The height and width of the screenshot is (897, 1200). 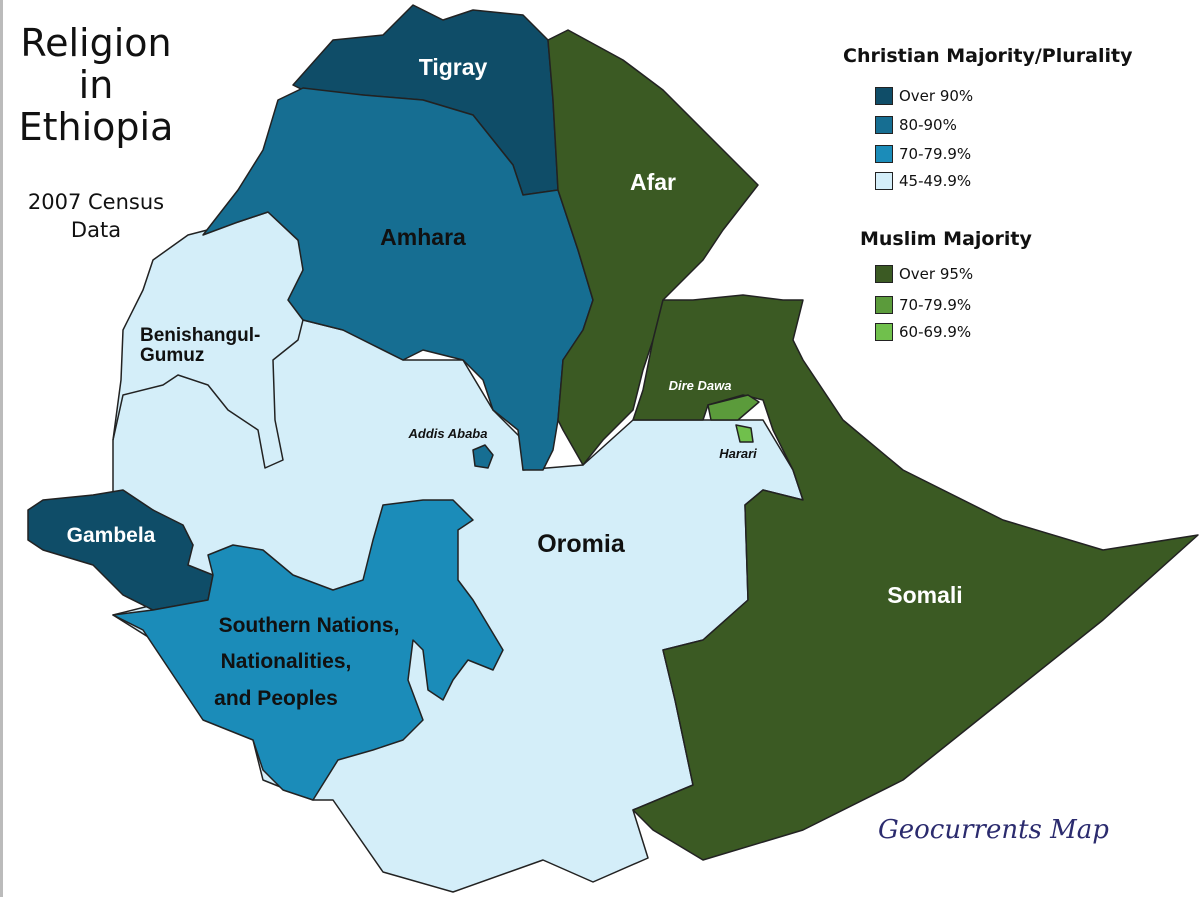 I want to click on legend-heading-christian: Christian Majority/Plurality, so click(x=988, y=56).